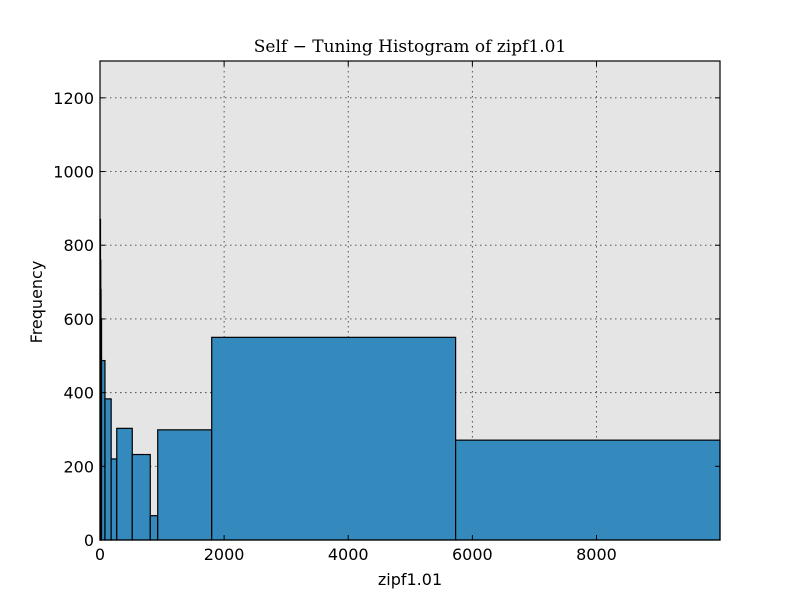 The image size is (800, 600). Describe the element at coordinates (224, 554) in the screenshot. I see `x-tick-label: 2000` at that location.